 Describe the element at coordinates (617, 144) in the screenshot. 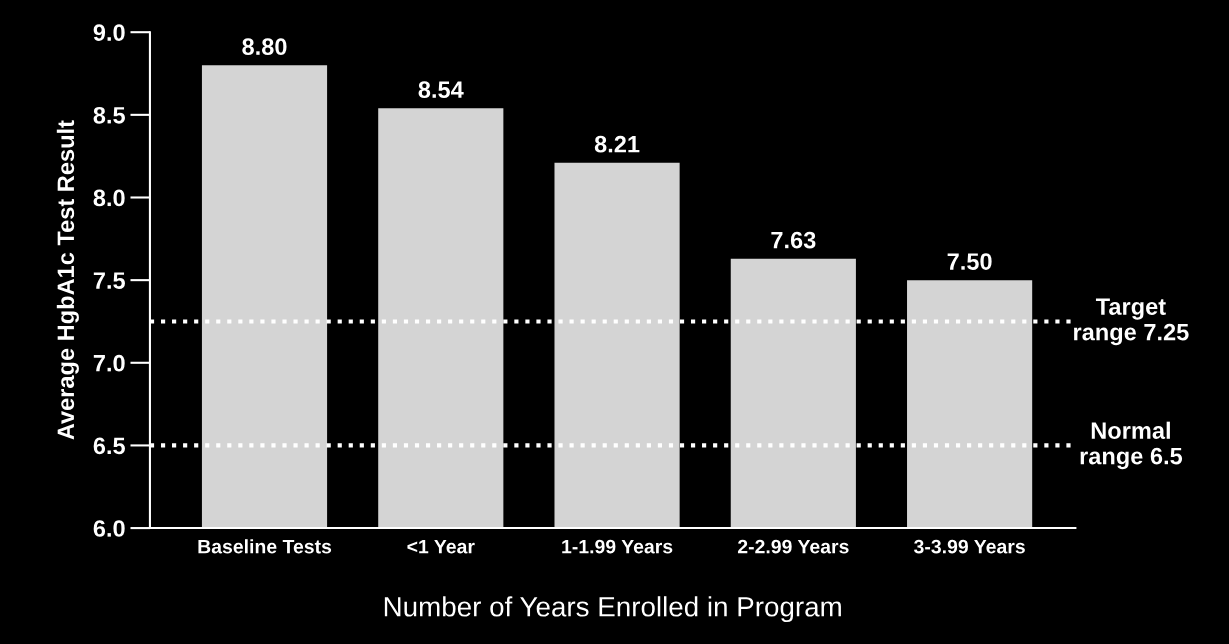

I see `data-label: 8.21` at that location.